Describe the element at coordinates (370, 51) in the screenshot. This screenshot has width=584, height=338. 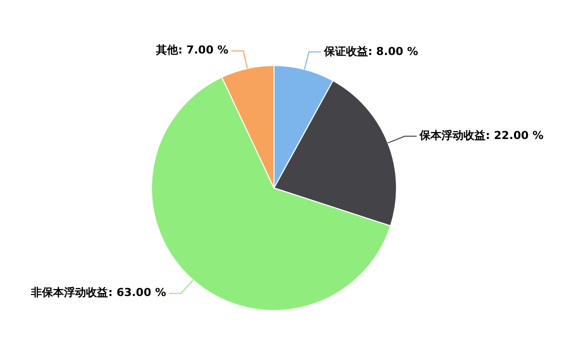
I see `slice-label: 保证收益: 8.00 %` at that location.